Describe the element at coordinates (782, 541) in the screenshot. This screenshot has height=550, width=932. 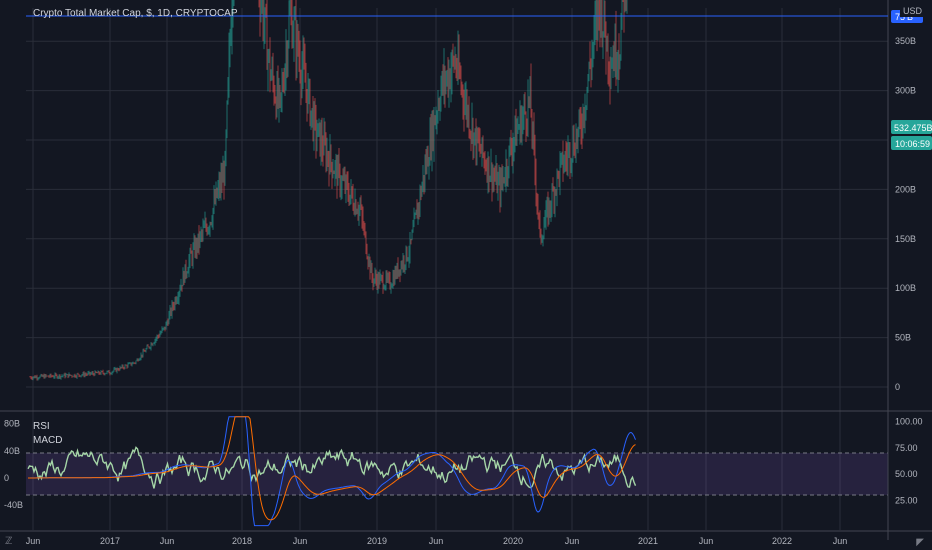
I see `time-tick-label: 2022` at that location.